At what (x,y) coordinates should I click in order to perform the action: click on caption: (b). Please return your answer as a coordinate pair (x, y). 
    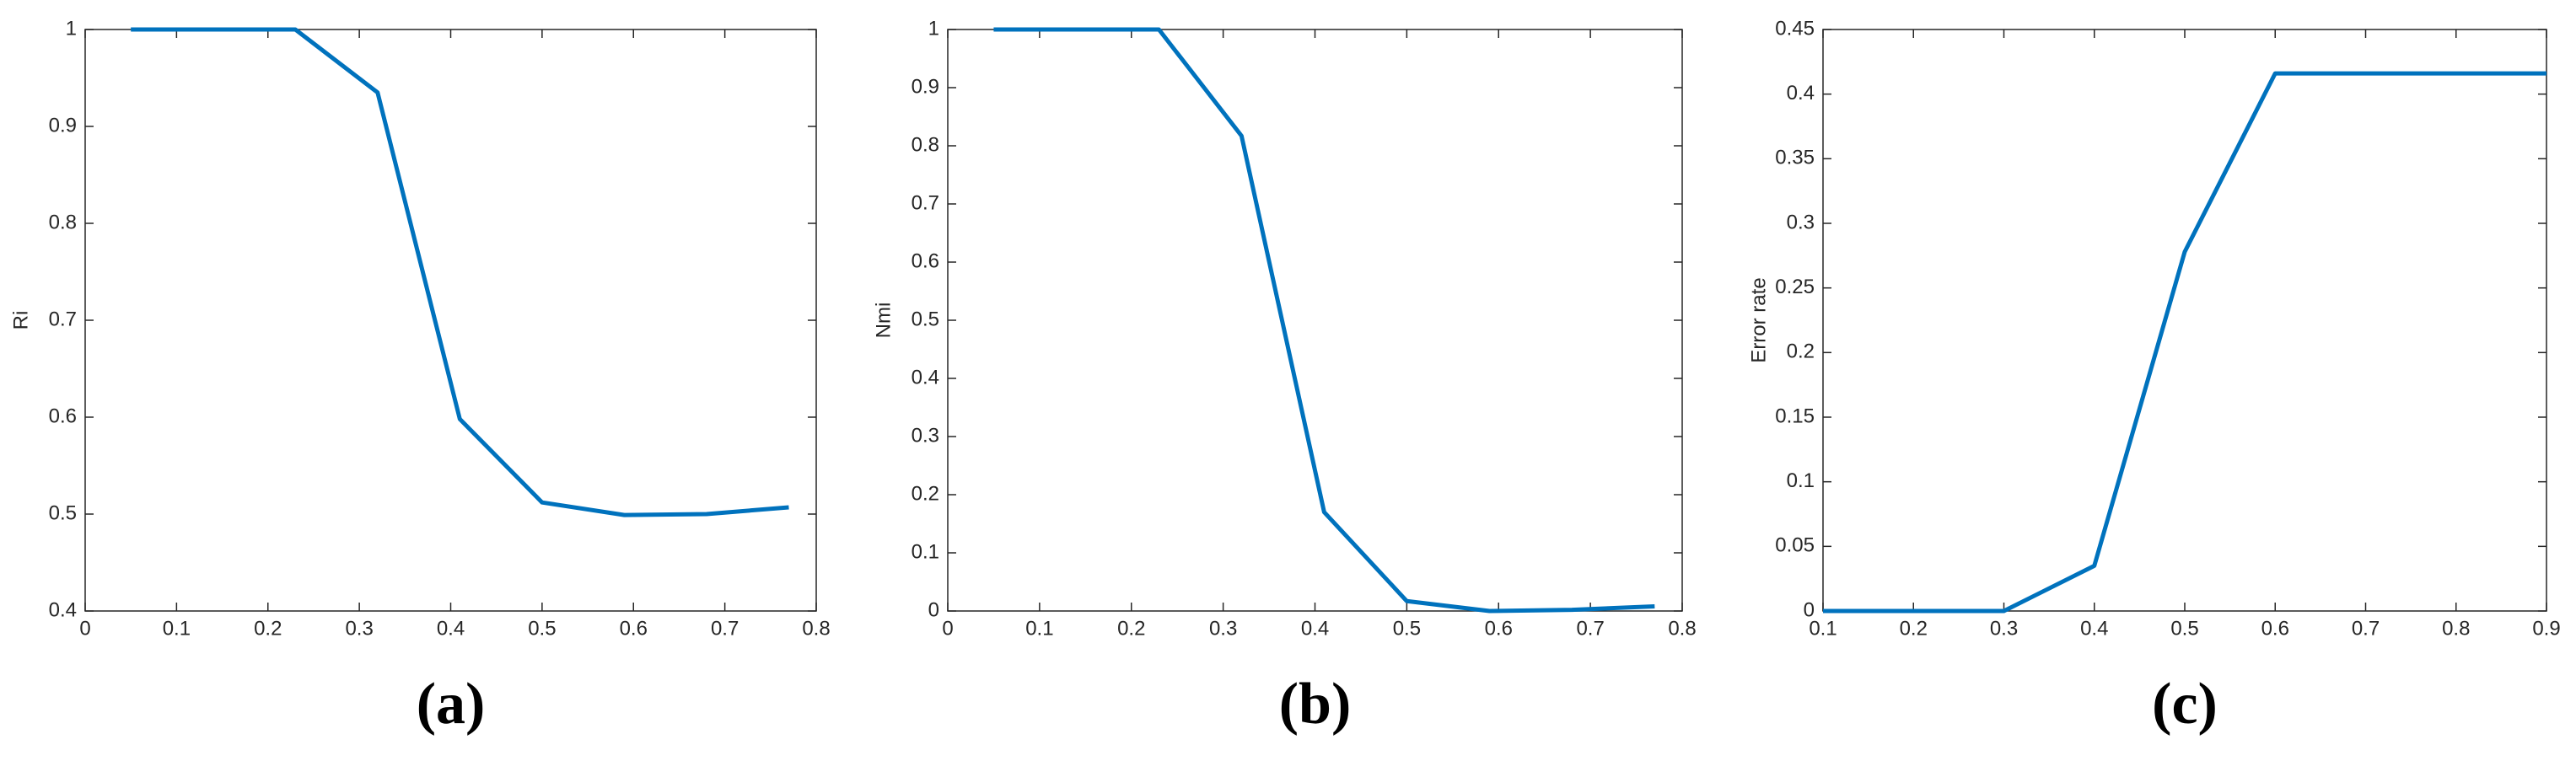
    Looking at the image, I should click on (1315, 704).